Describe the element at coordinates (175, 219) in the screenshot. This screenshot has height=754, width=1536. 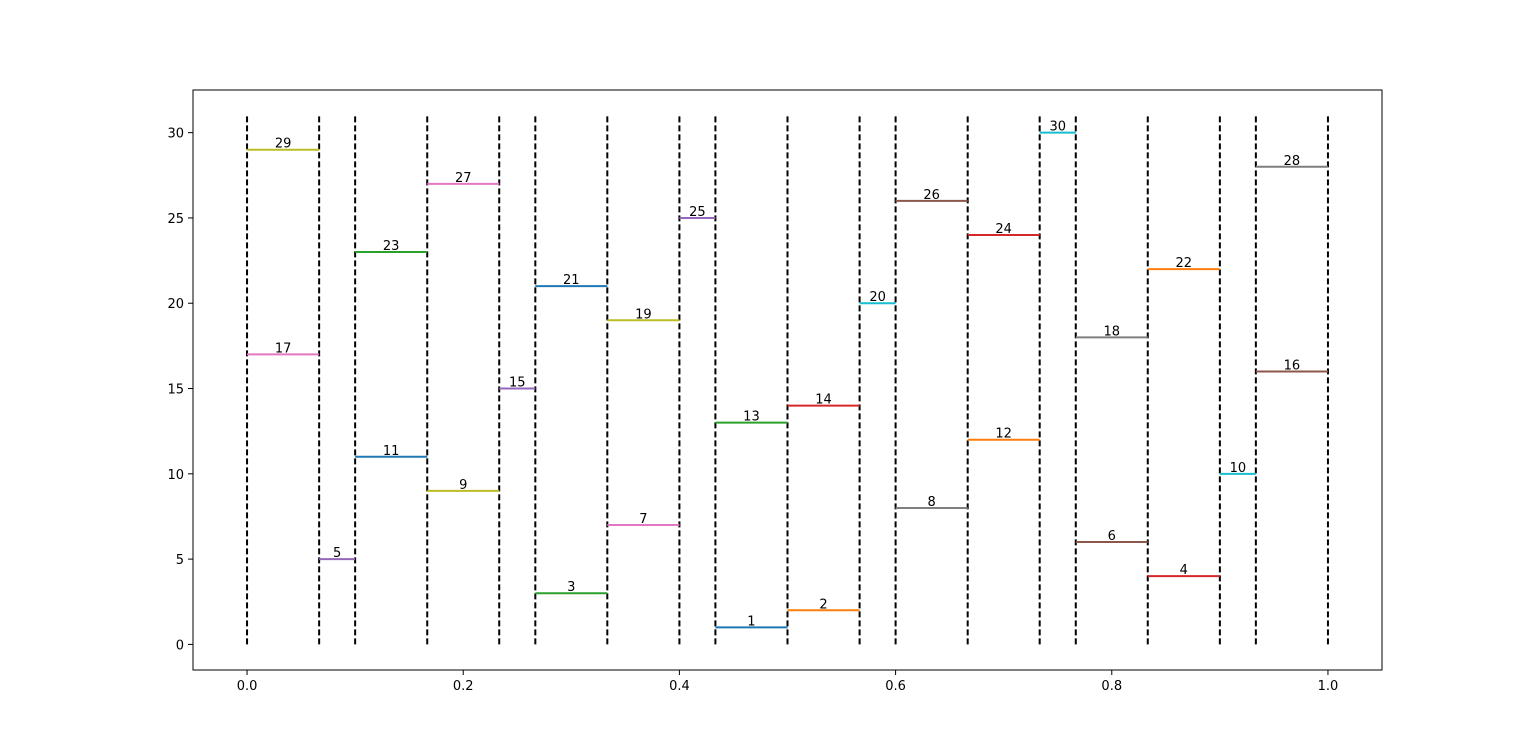
I see `y-tick-label: 25` at that location.